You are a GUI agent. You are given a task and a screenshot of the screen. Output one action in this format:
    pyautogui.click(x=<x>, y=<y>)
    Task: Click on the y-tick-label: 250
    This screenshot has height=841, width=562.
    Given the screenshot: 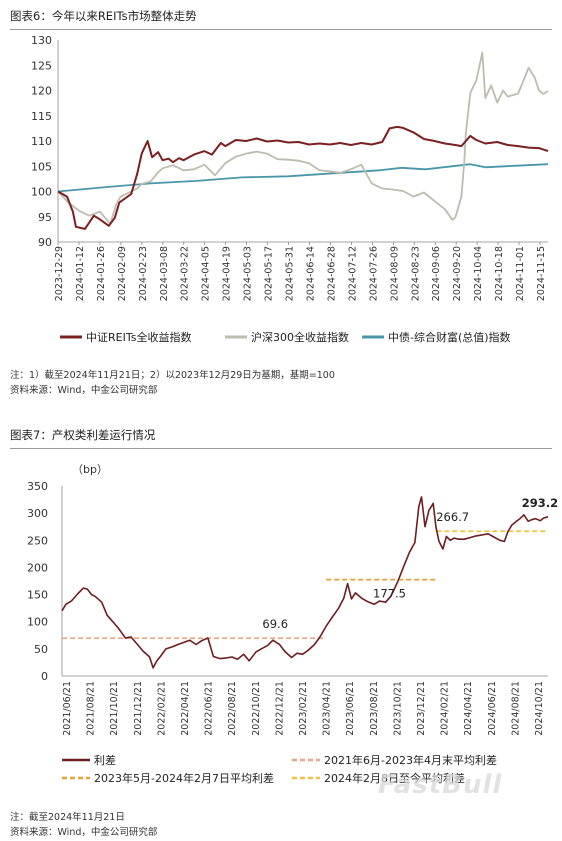 What is the action you would take?
    pyautogui.click(x=37, y=540)
    